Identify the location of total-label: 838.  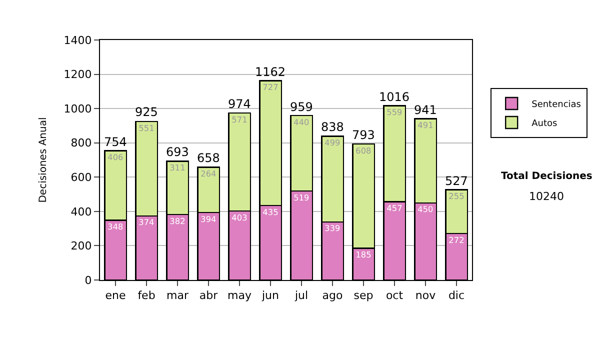
(332, 127).